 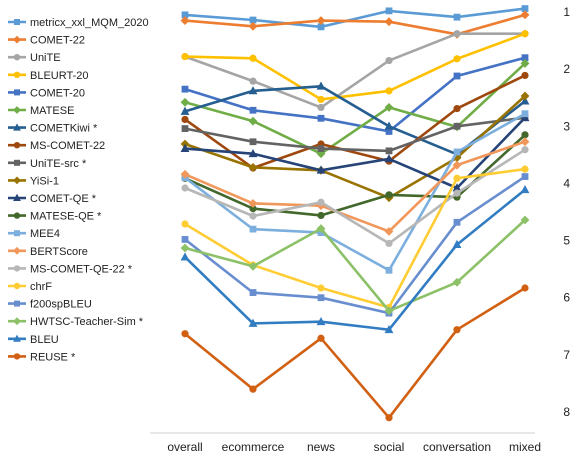 What do you see at coordinates (389, 91) in the screenshot?
I see `data-point-bleurt-20-social` at bounding box center [389, 91].